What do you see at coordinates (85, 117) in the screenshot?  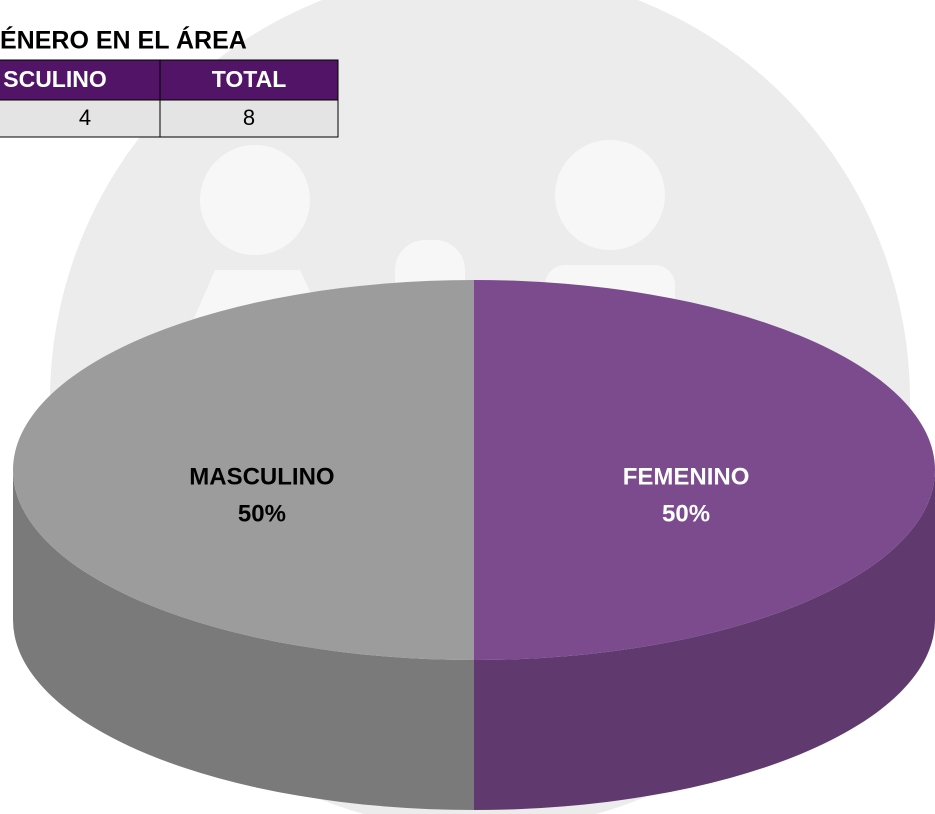 I see `cell-text: 4` at bounding box center [85, 117].